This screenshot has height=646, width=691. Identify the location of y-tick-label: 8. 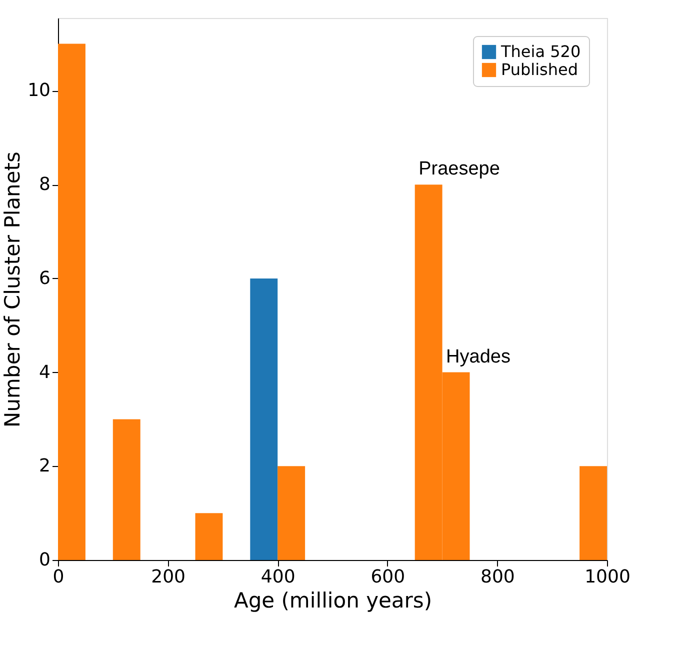
(44, 185).